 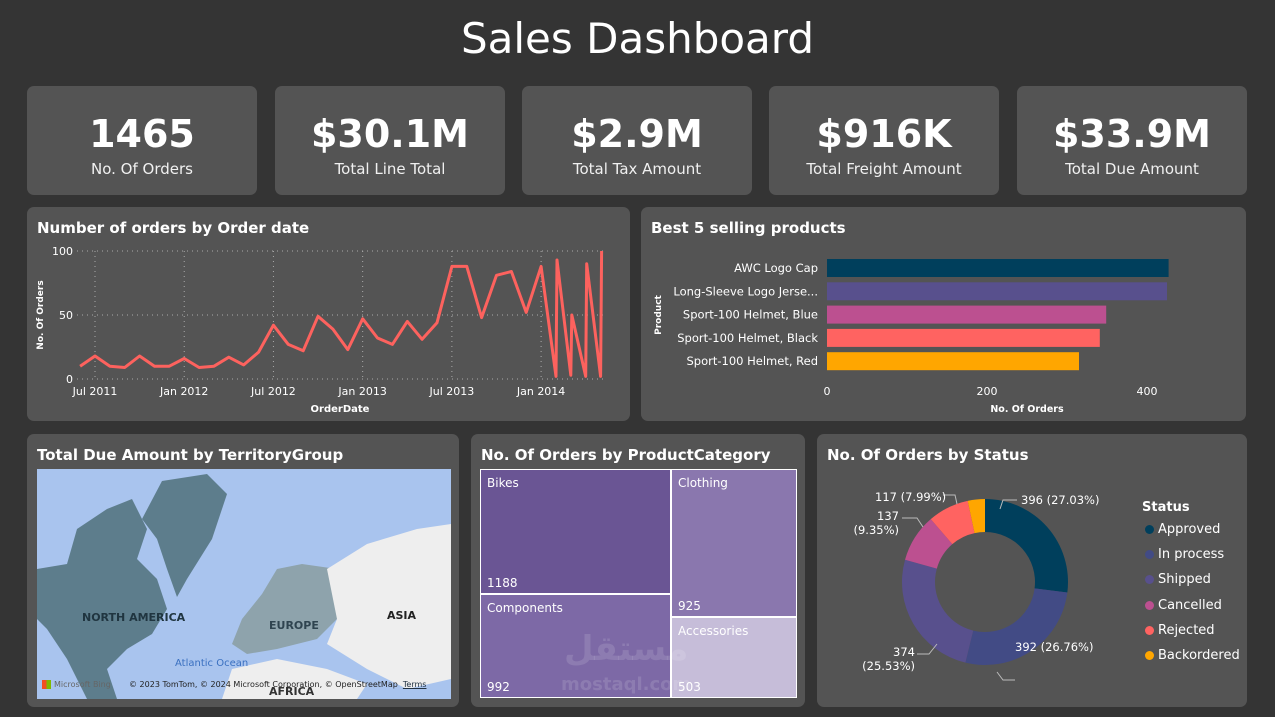 I want to click on kpi-value: $2.9M, so click(x=637, y=134).